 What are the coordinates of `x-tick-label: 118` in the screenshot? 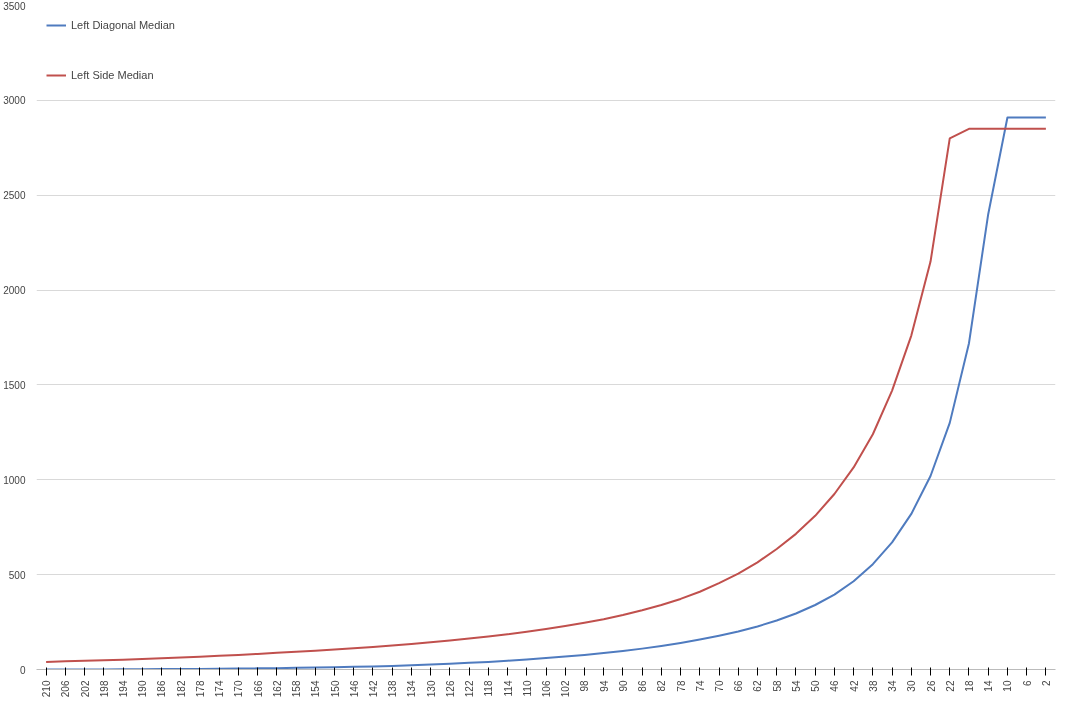 It's located at (489, 688).